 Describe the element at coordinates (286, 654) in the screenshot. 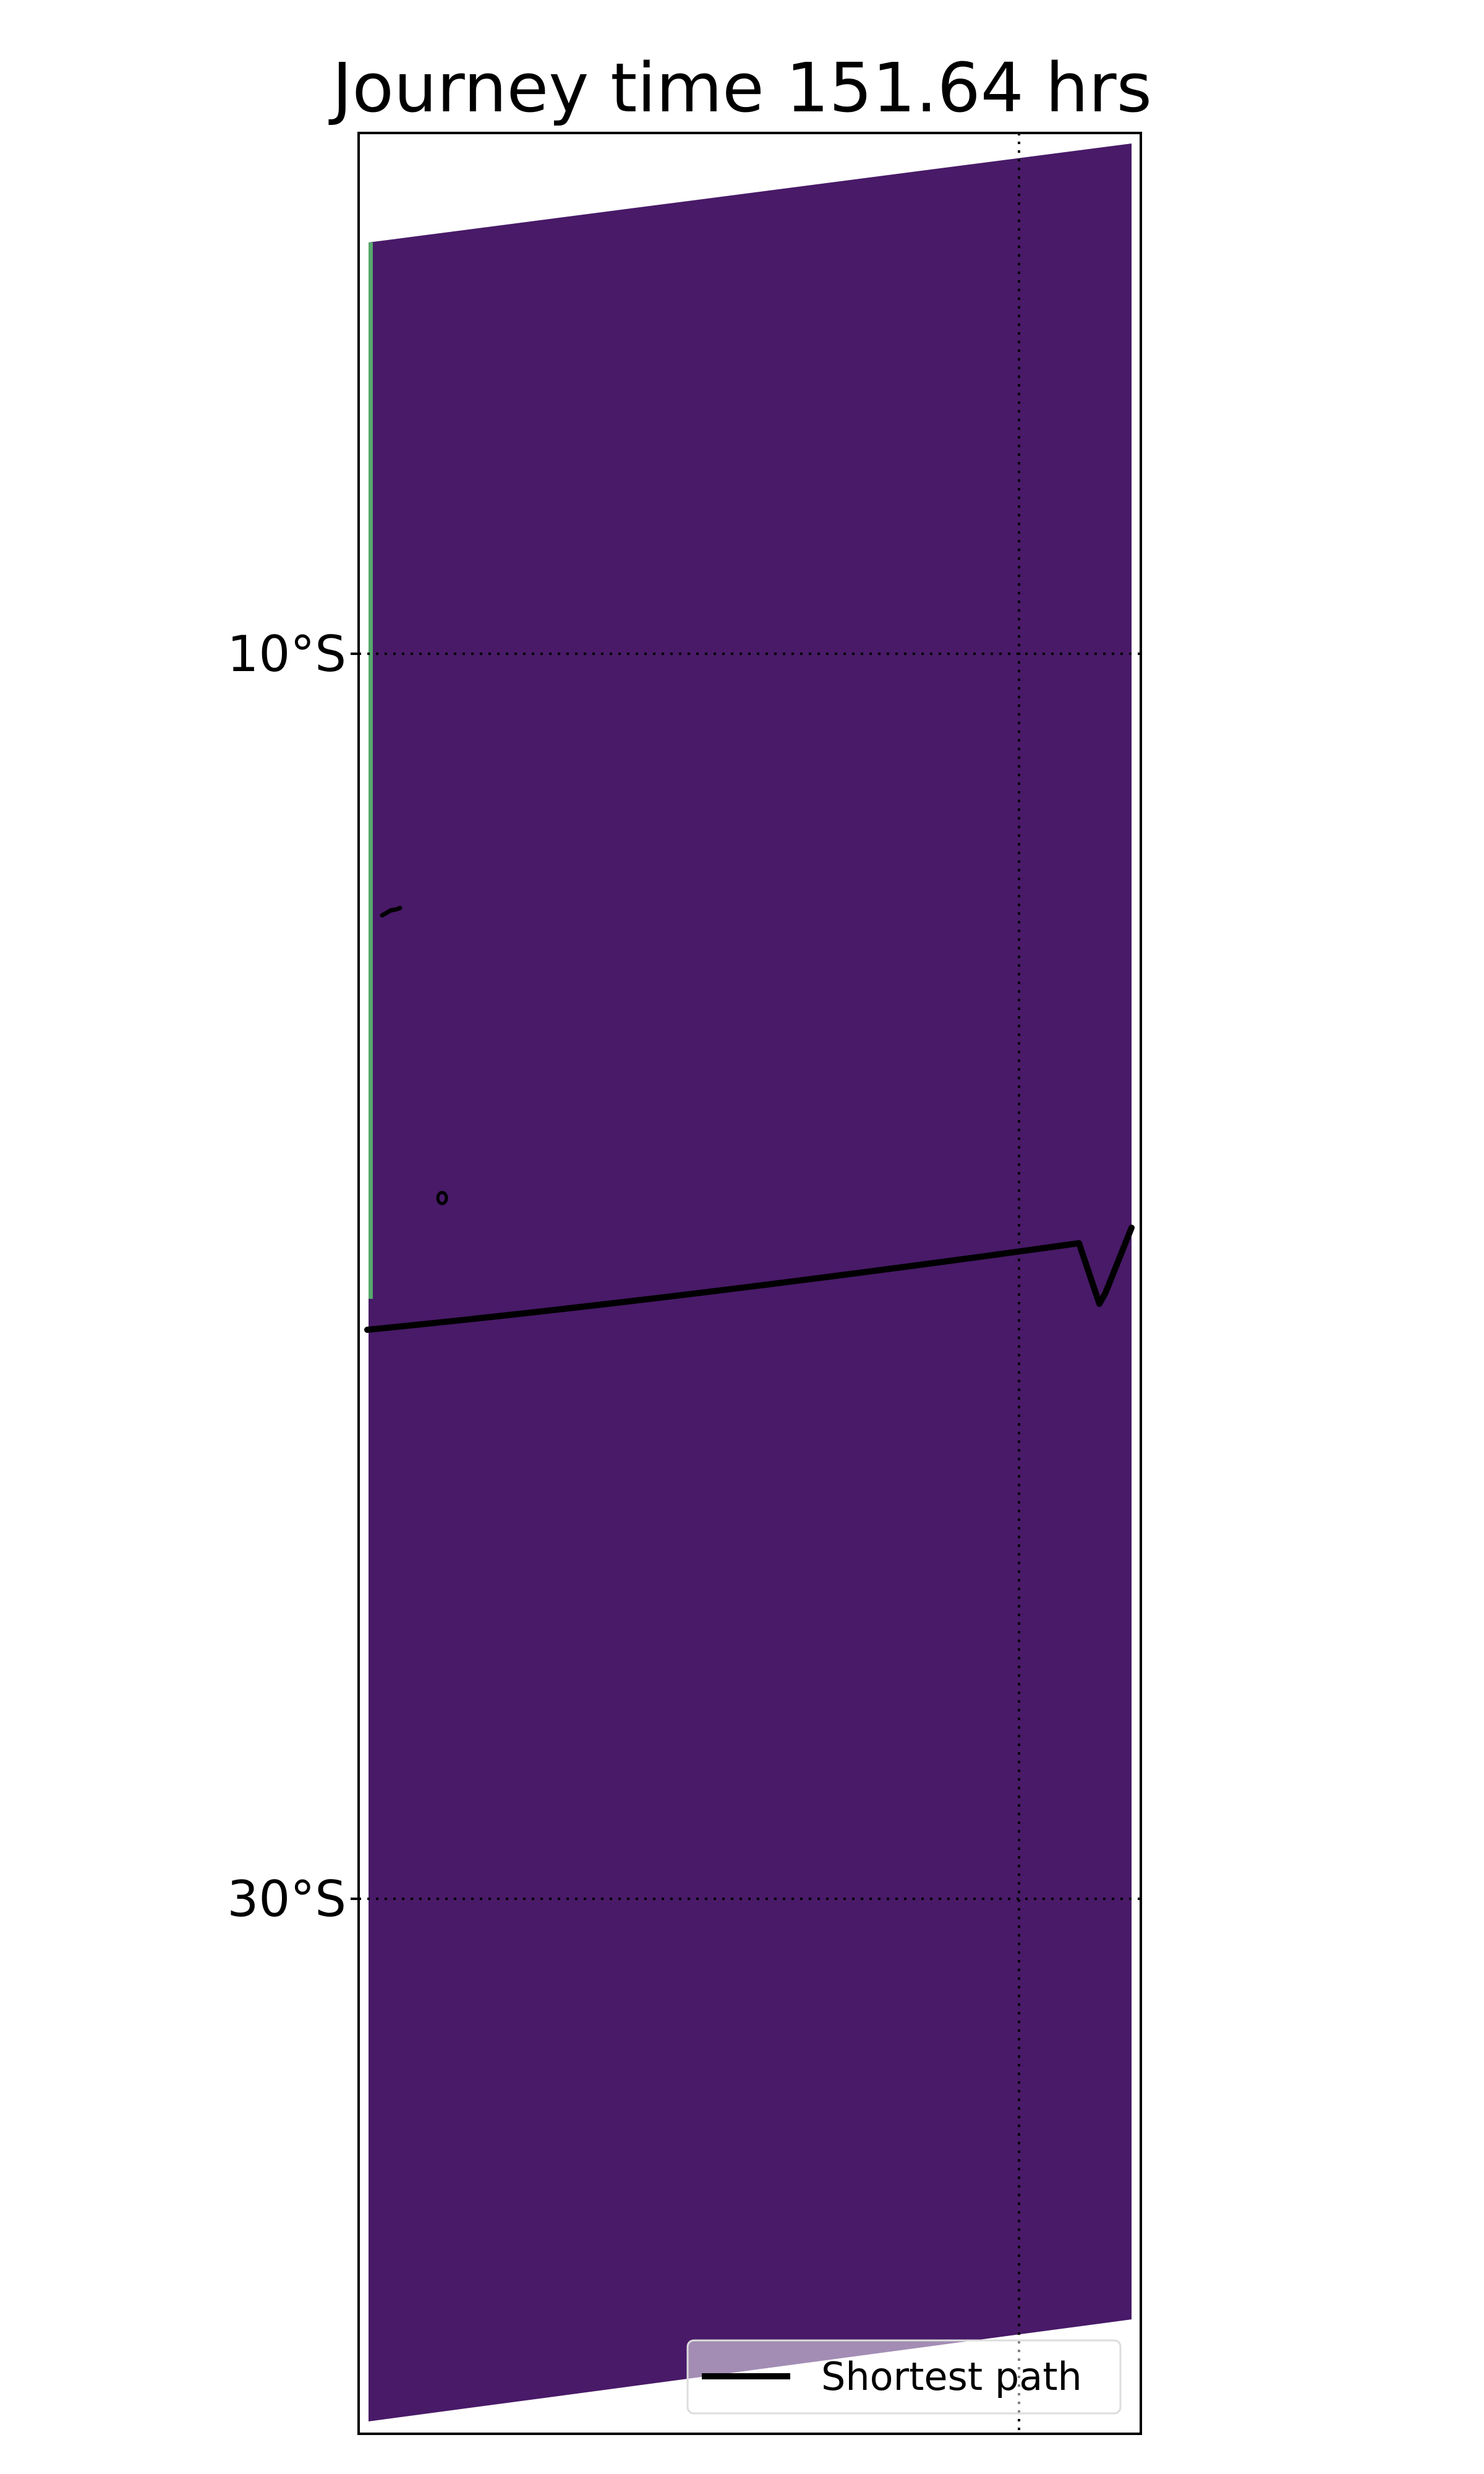

I see `lat-label-10s: 10°S` at that location.